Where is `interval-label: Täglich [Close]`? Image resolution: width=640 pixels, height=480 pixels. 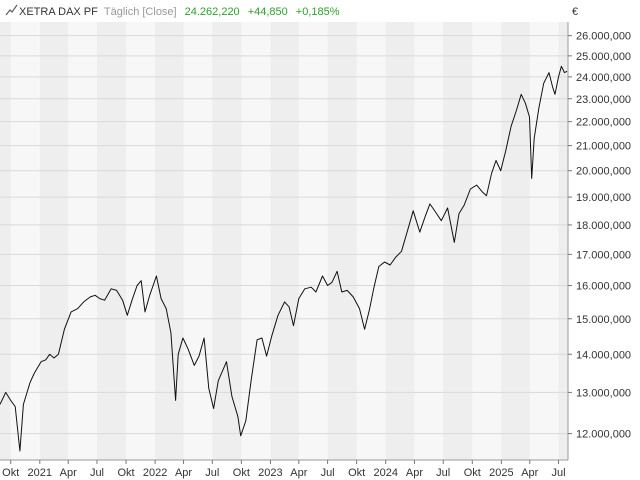
interval-label: Täglich [Close] is located at coordinates (140, 12).